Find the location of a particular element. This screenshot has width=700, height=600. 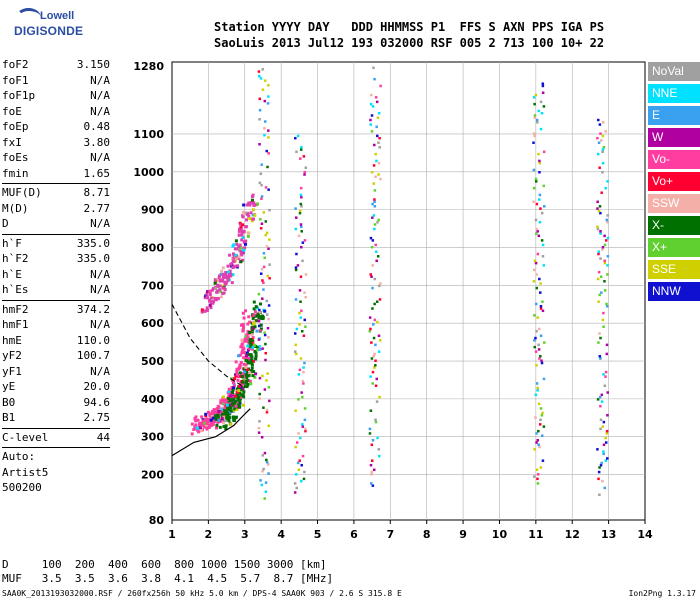

param-name: fmin is located at coordinates (15, 173).